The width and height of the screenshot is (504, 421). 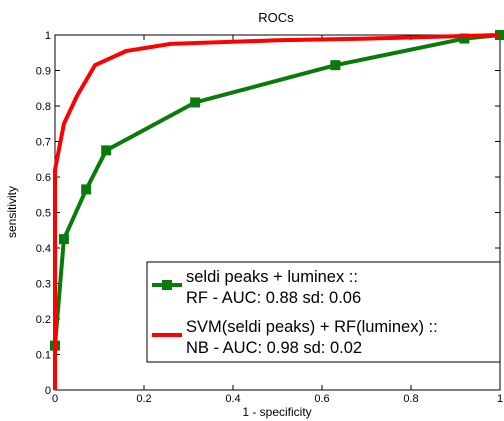 I want to click on y-tick-label: 0.6, so click(x=43, y=178).